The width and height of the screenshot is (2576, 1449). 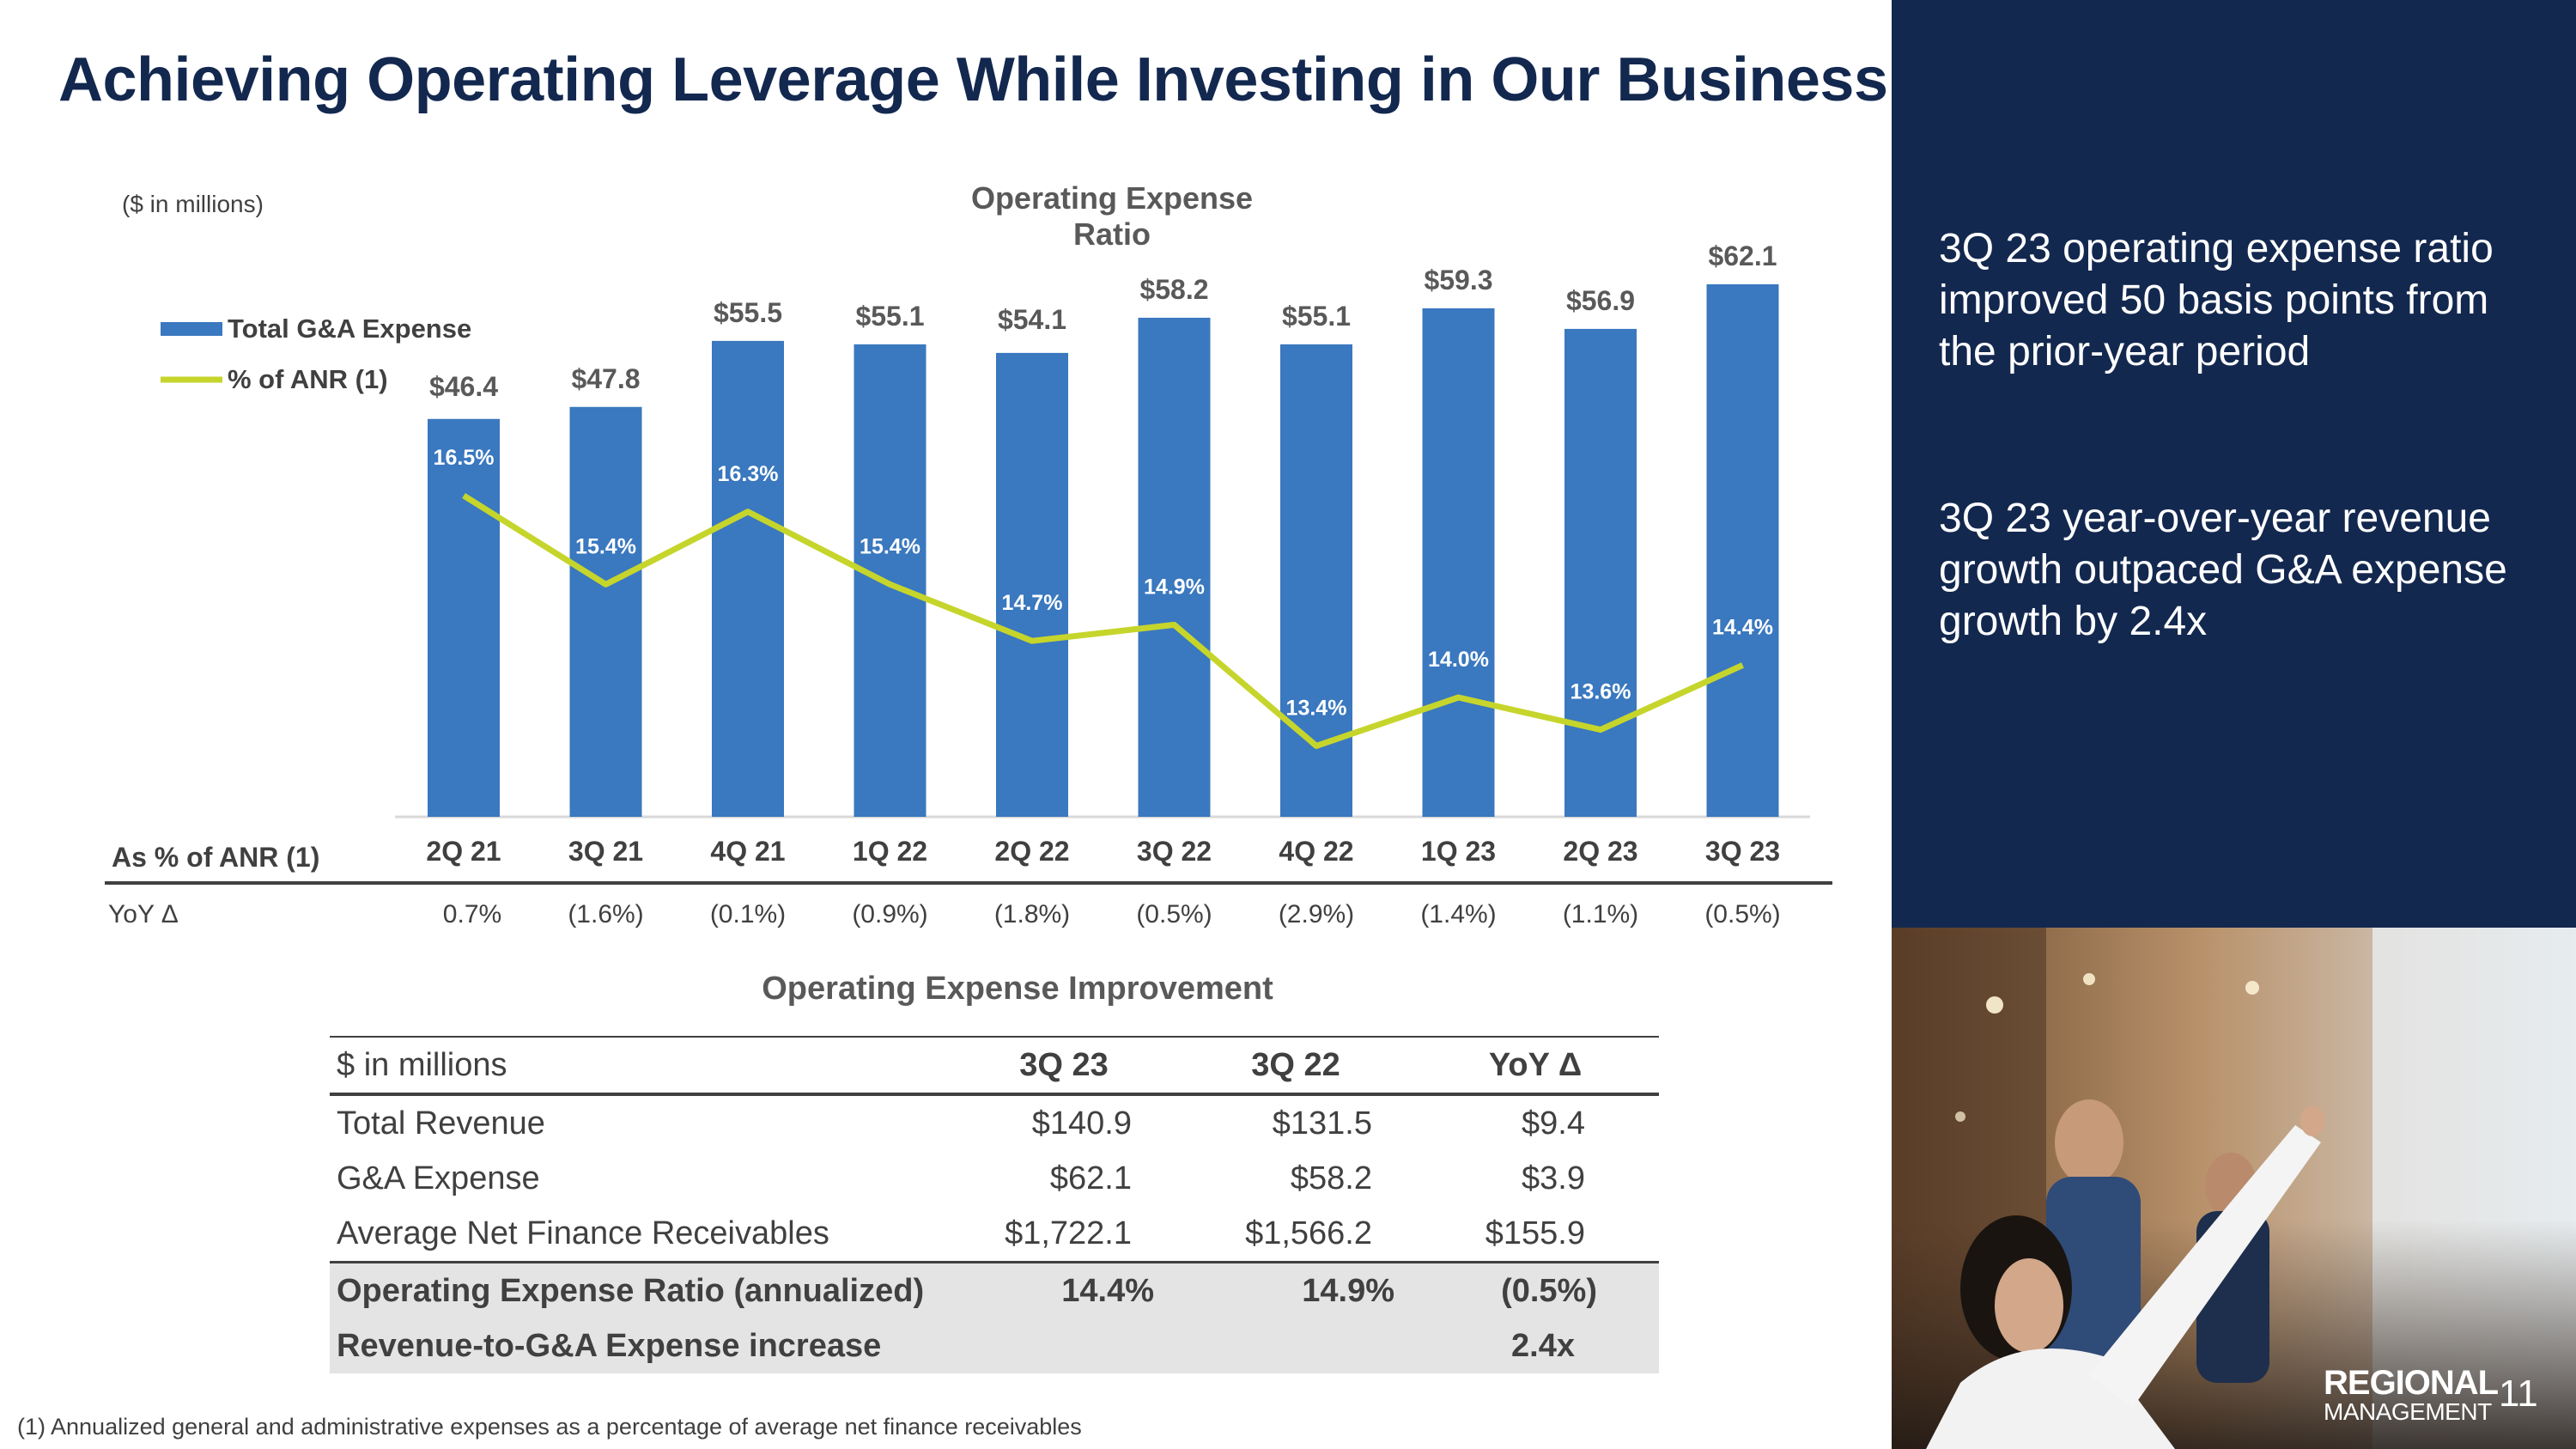 What do you see at coordinates (1742, 851) in the screenshot?
I see `category-label: 3Q 23` at bounding box center [1742, 851].